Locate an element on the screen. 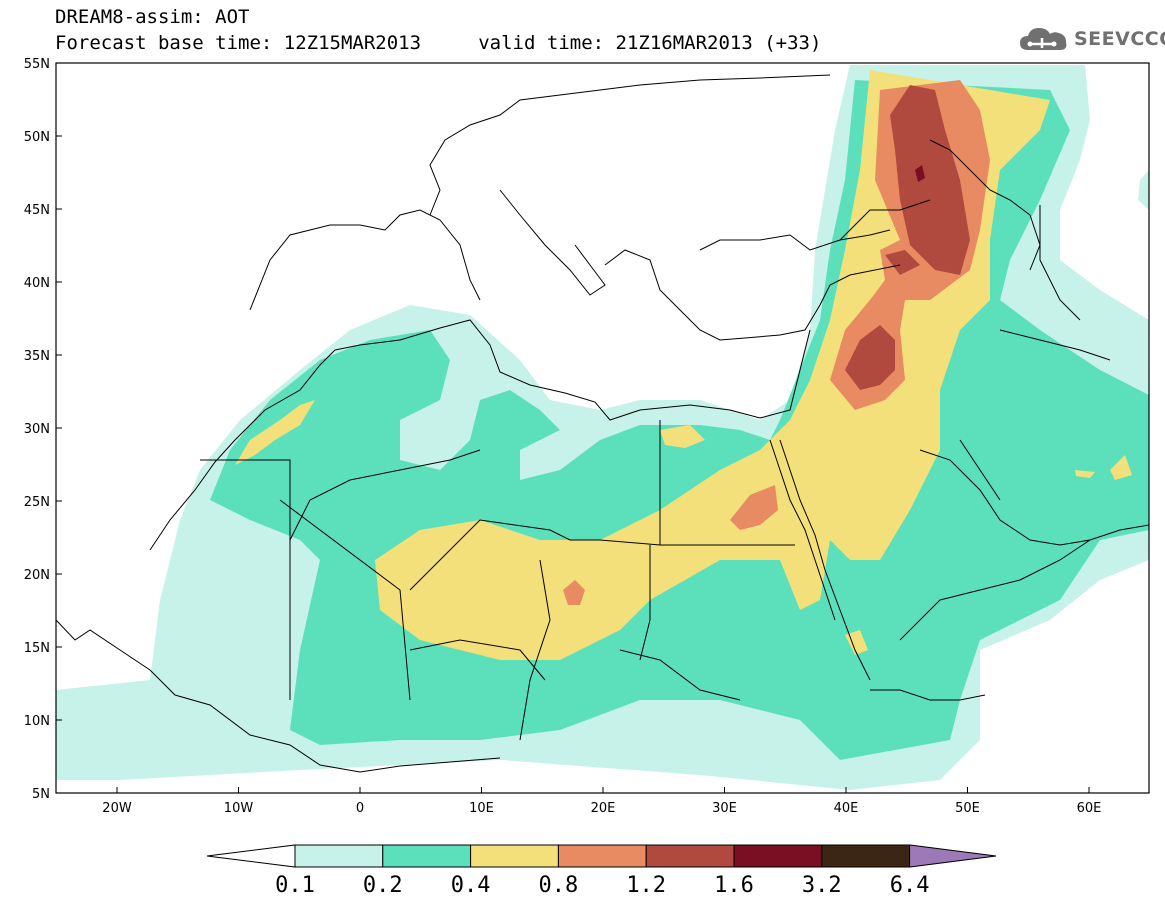 The width and height of the screenshot is (1165, 905). aot-level-1.6 is located at coordinates (920, 173).